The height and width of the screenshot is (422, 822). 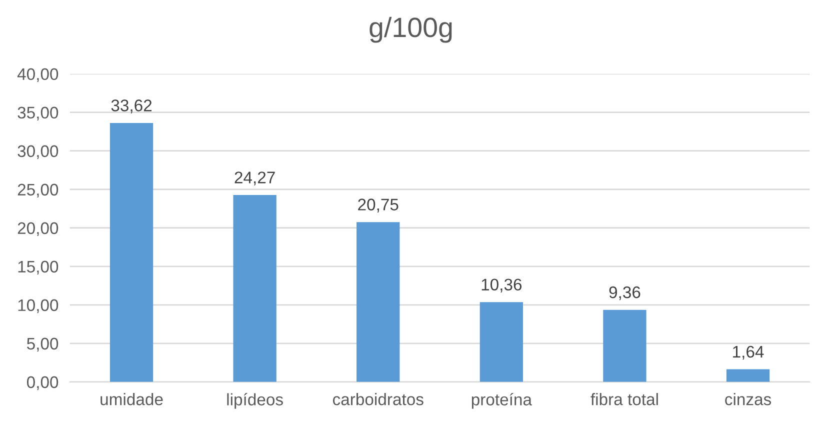 I want to click on data-label: 20,75, so click(x=378, y=205).